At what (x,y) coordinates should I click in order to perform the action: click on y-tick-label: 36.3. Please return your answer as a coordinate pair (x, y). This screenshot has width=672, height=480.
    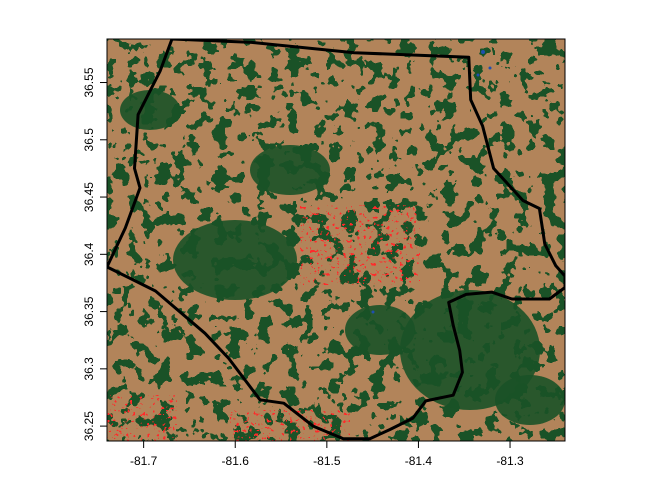
    Looking at the image, I should click on (89, 369).